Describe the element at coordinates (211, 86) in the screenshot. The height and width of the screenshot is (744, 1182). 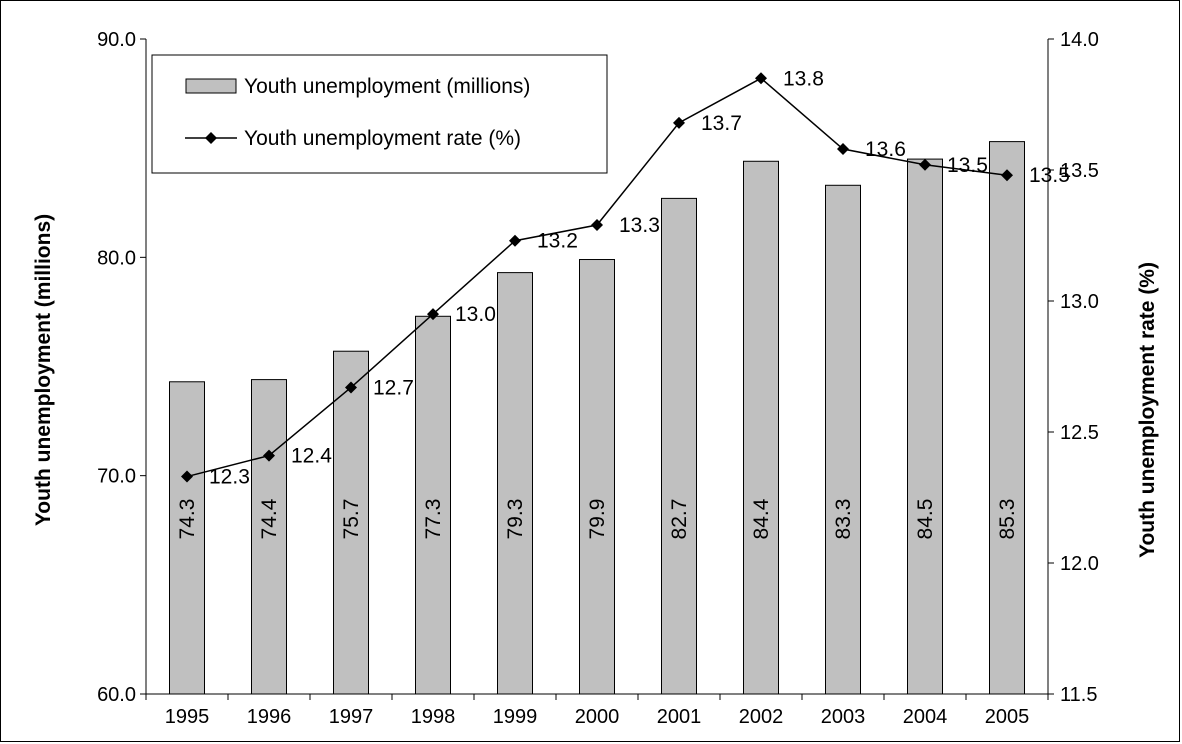
I see `legend-bar-swatch` at that location.